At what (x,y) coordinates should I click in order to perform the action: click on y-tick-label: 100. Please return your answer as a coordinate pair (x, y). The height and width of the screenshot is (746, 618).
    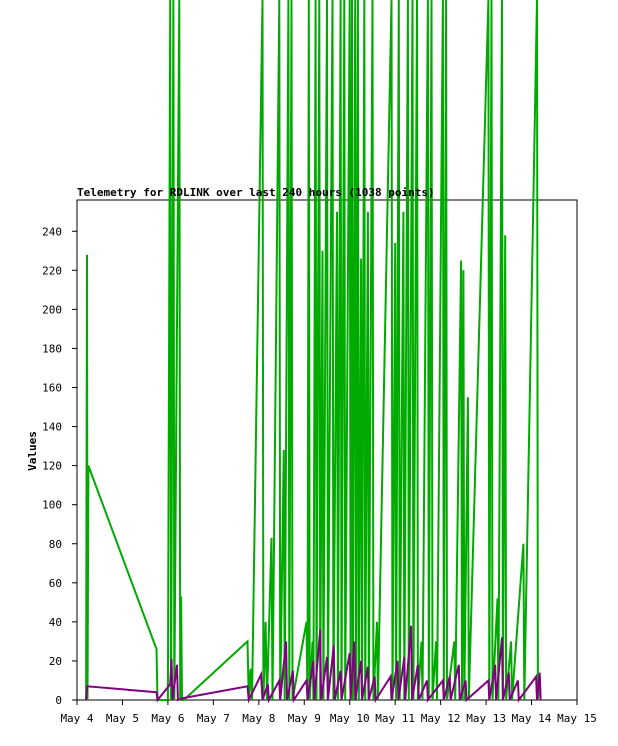
    Looking at the image, I should click on (52, 505).